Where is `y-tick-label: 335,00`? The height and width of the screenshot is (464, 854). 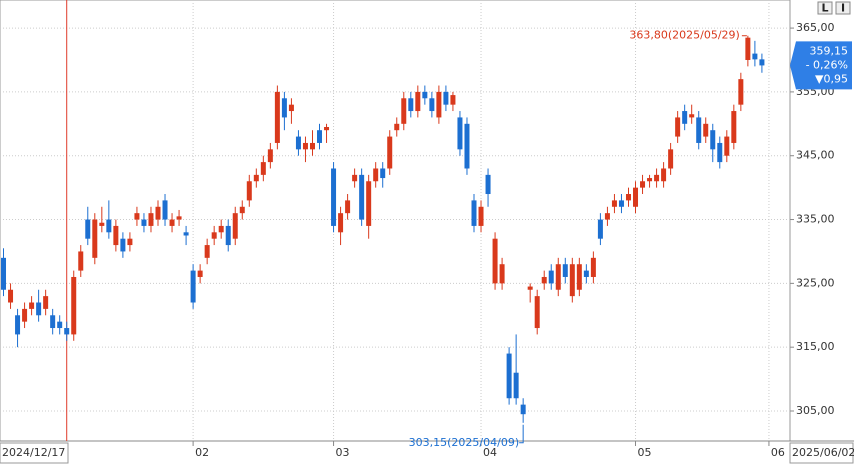
y-tick-label: 335,00 is located at coordinates (815, 219).